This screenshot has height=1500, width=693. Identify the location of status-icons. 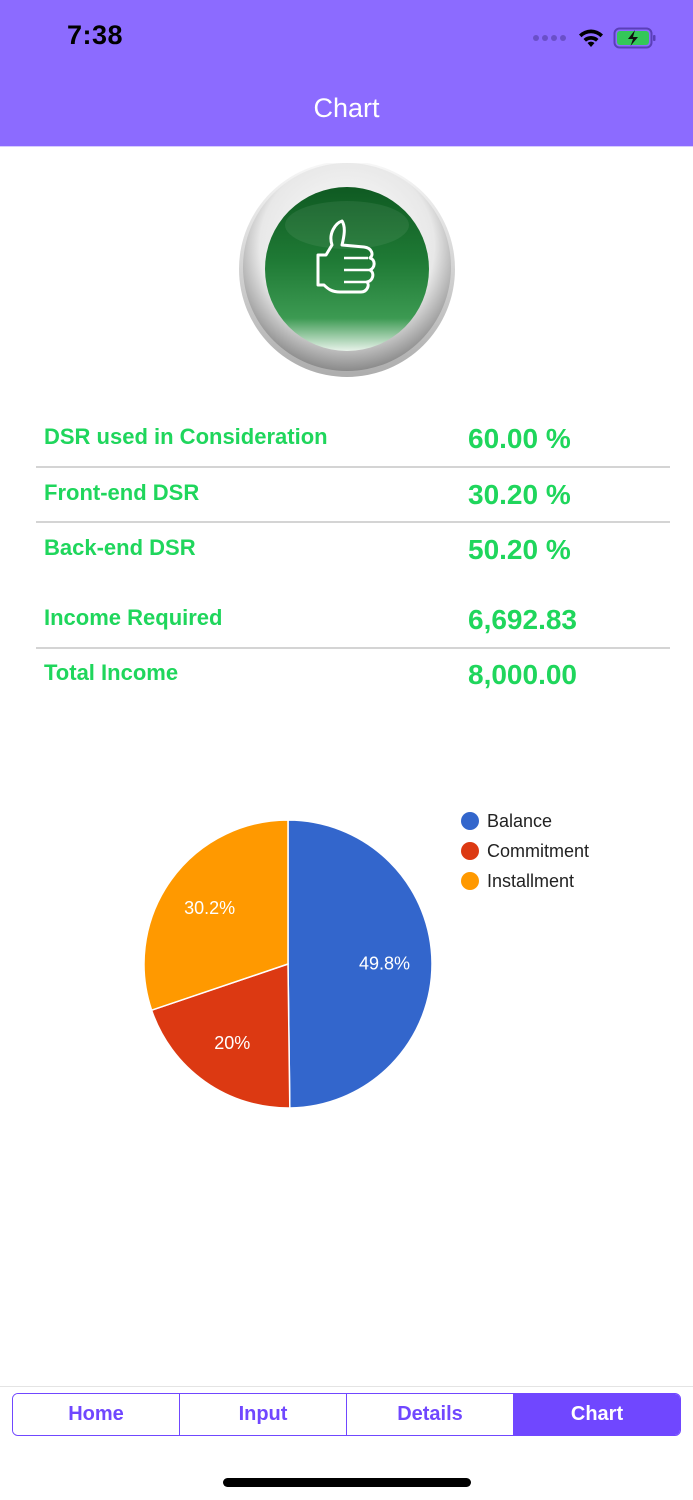
(595, 38).